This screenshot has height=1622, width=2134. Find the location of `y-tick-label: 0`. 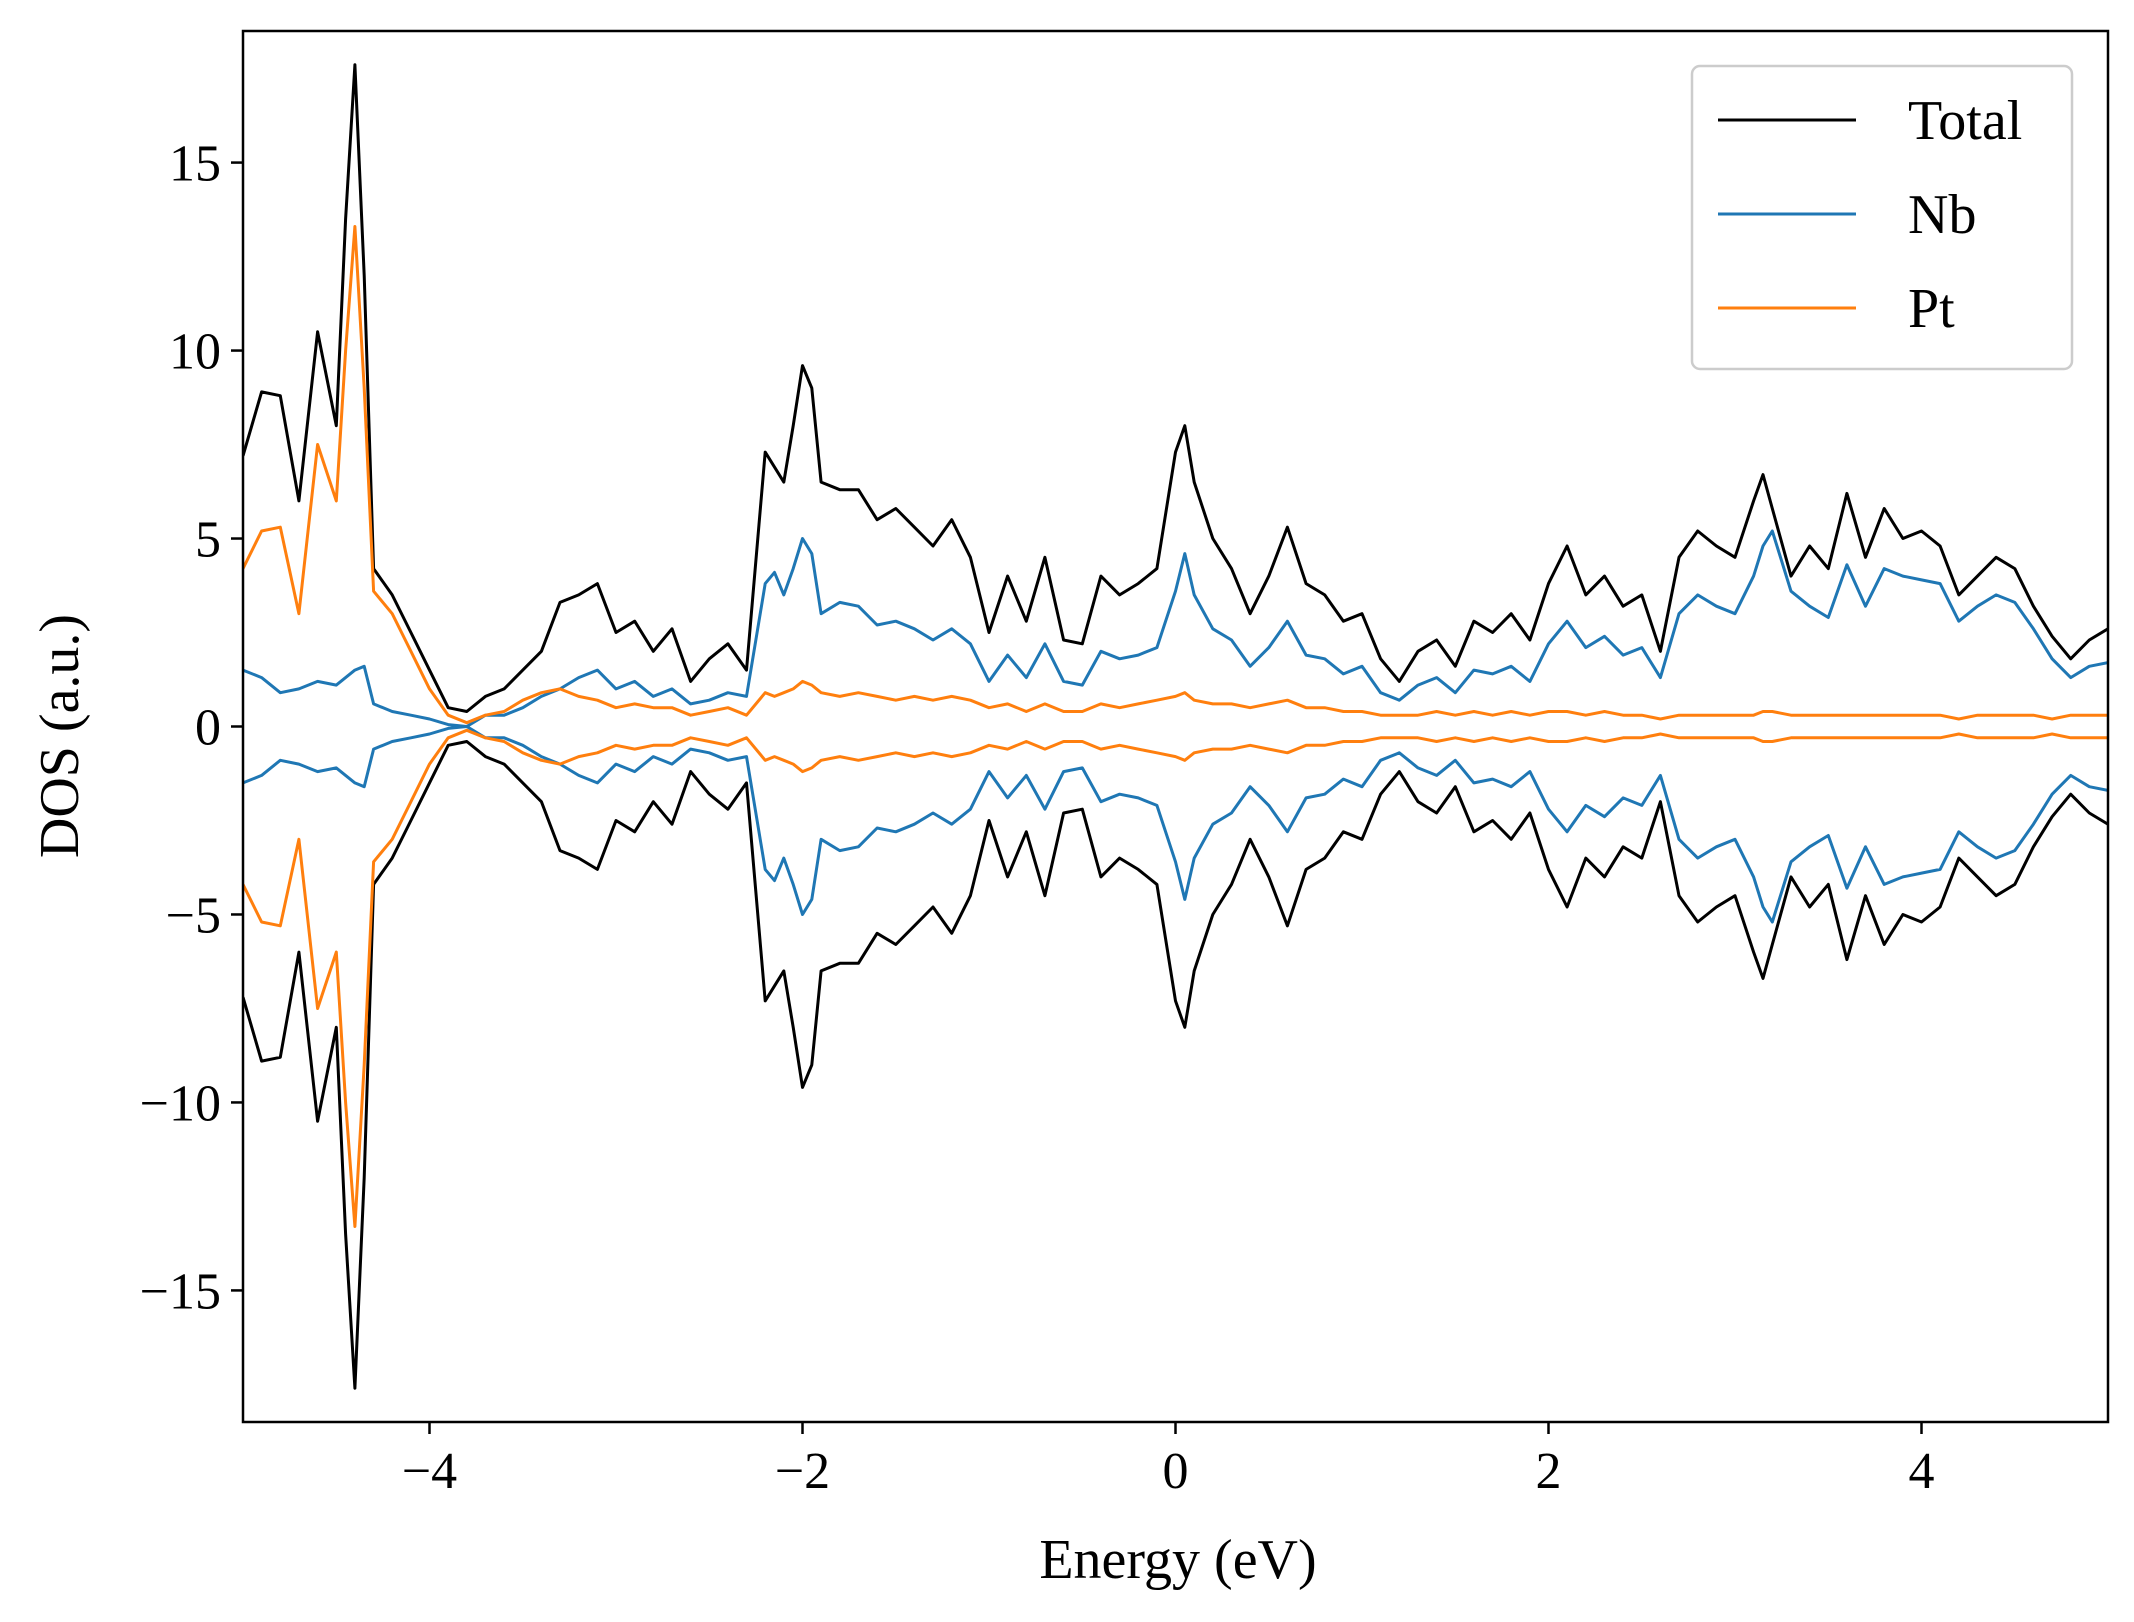

y-tick-label: 0 is located at coordinates (208, 728).